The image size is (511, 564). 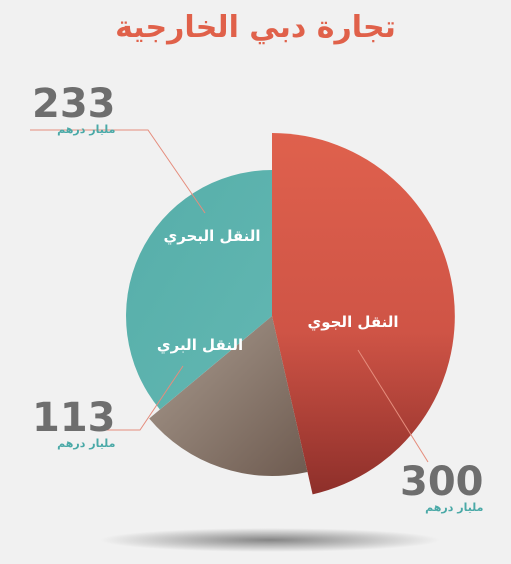 What do you see at coordinates (200, 345) in the screenshot?
I see `slice-label-land: النقل البري` at bounding box center [200, 345].